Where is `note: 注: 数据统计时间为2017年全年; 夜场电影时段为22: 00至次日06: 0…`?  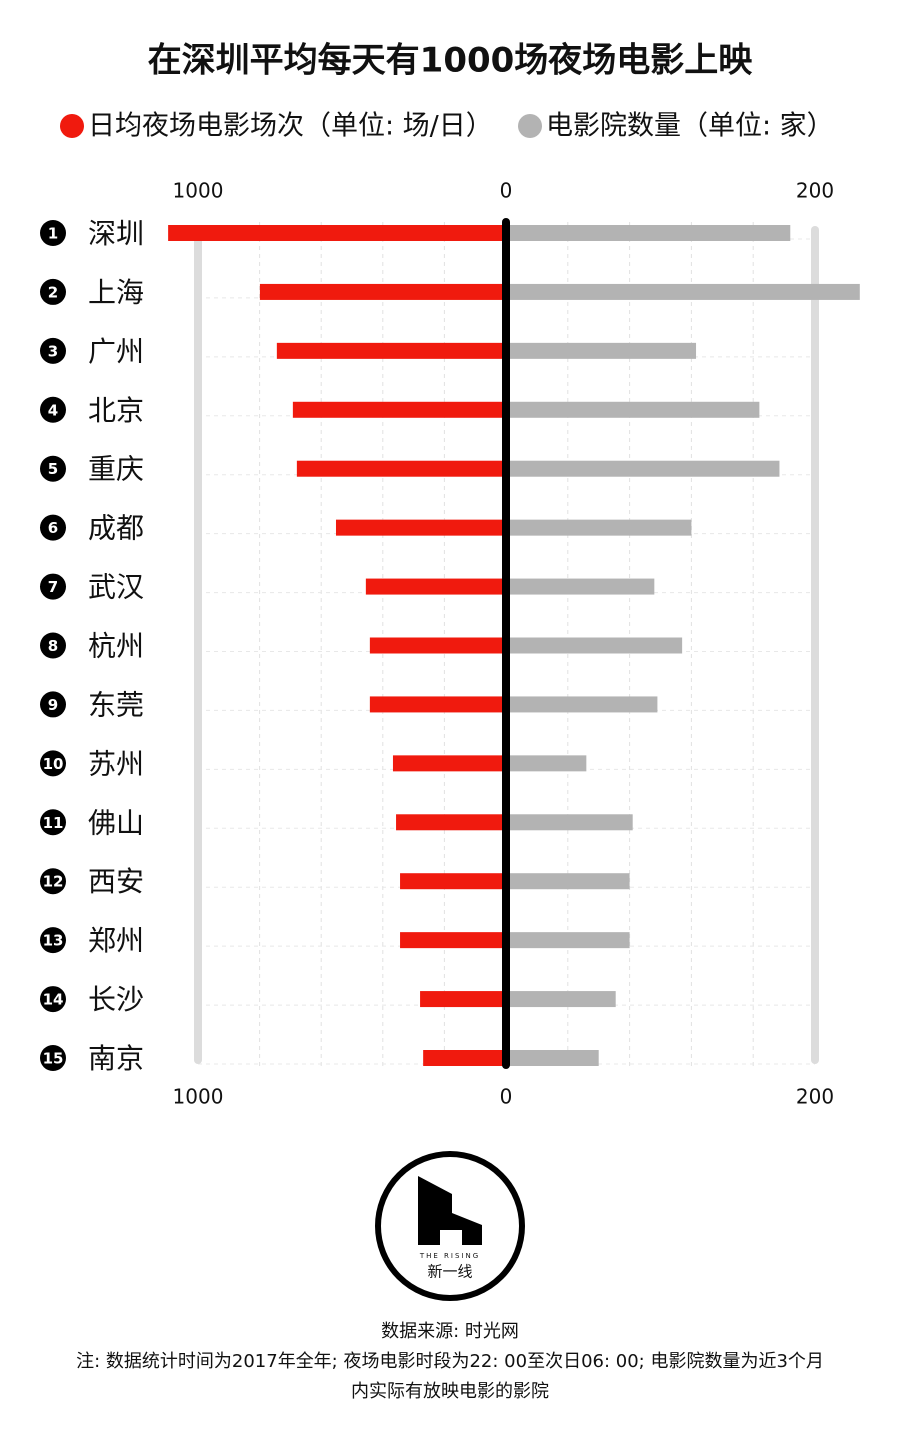
note: 注: 数据统计时间为2017年全年; 夜场电影时段为22: 00至次日06: 0… is located at coordinates (450, 1361).